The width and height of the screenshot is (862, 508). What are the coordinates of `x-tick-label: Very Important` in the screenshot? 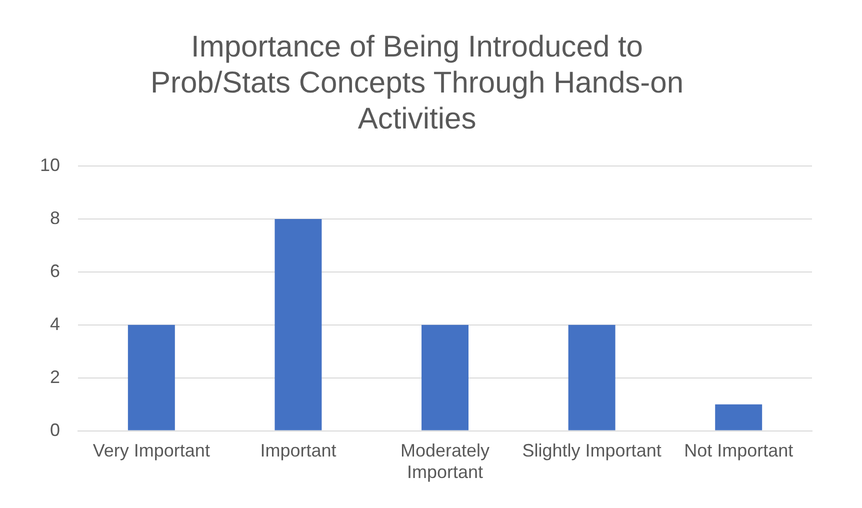 It's located at (151, 450).